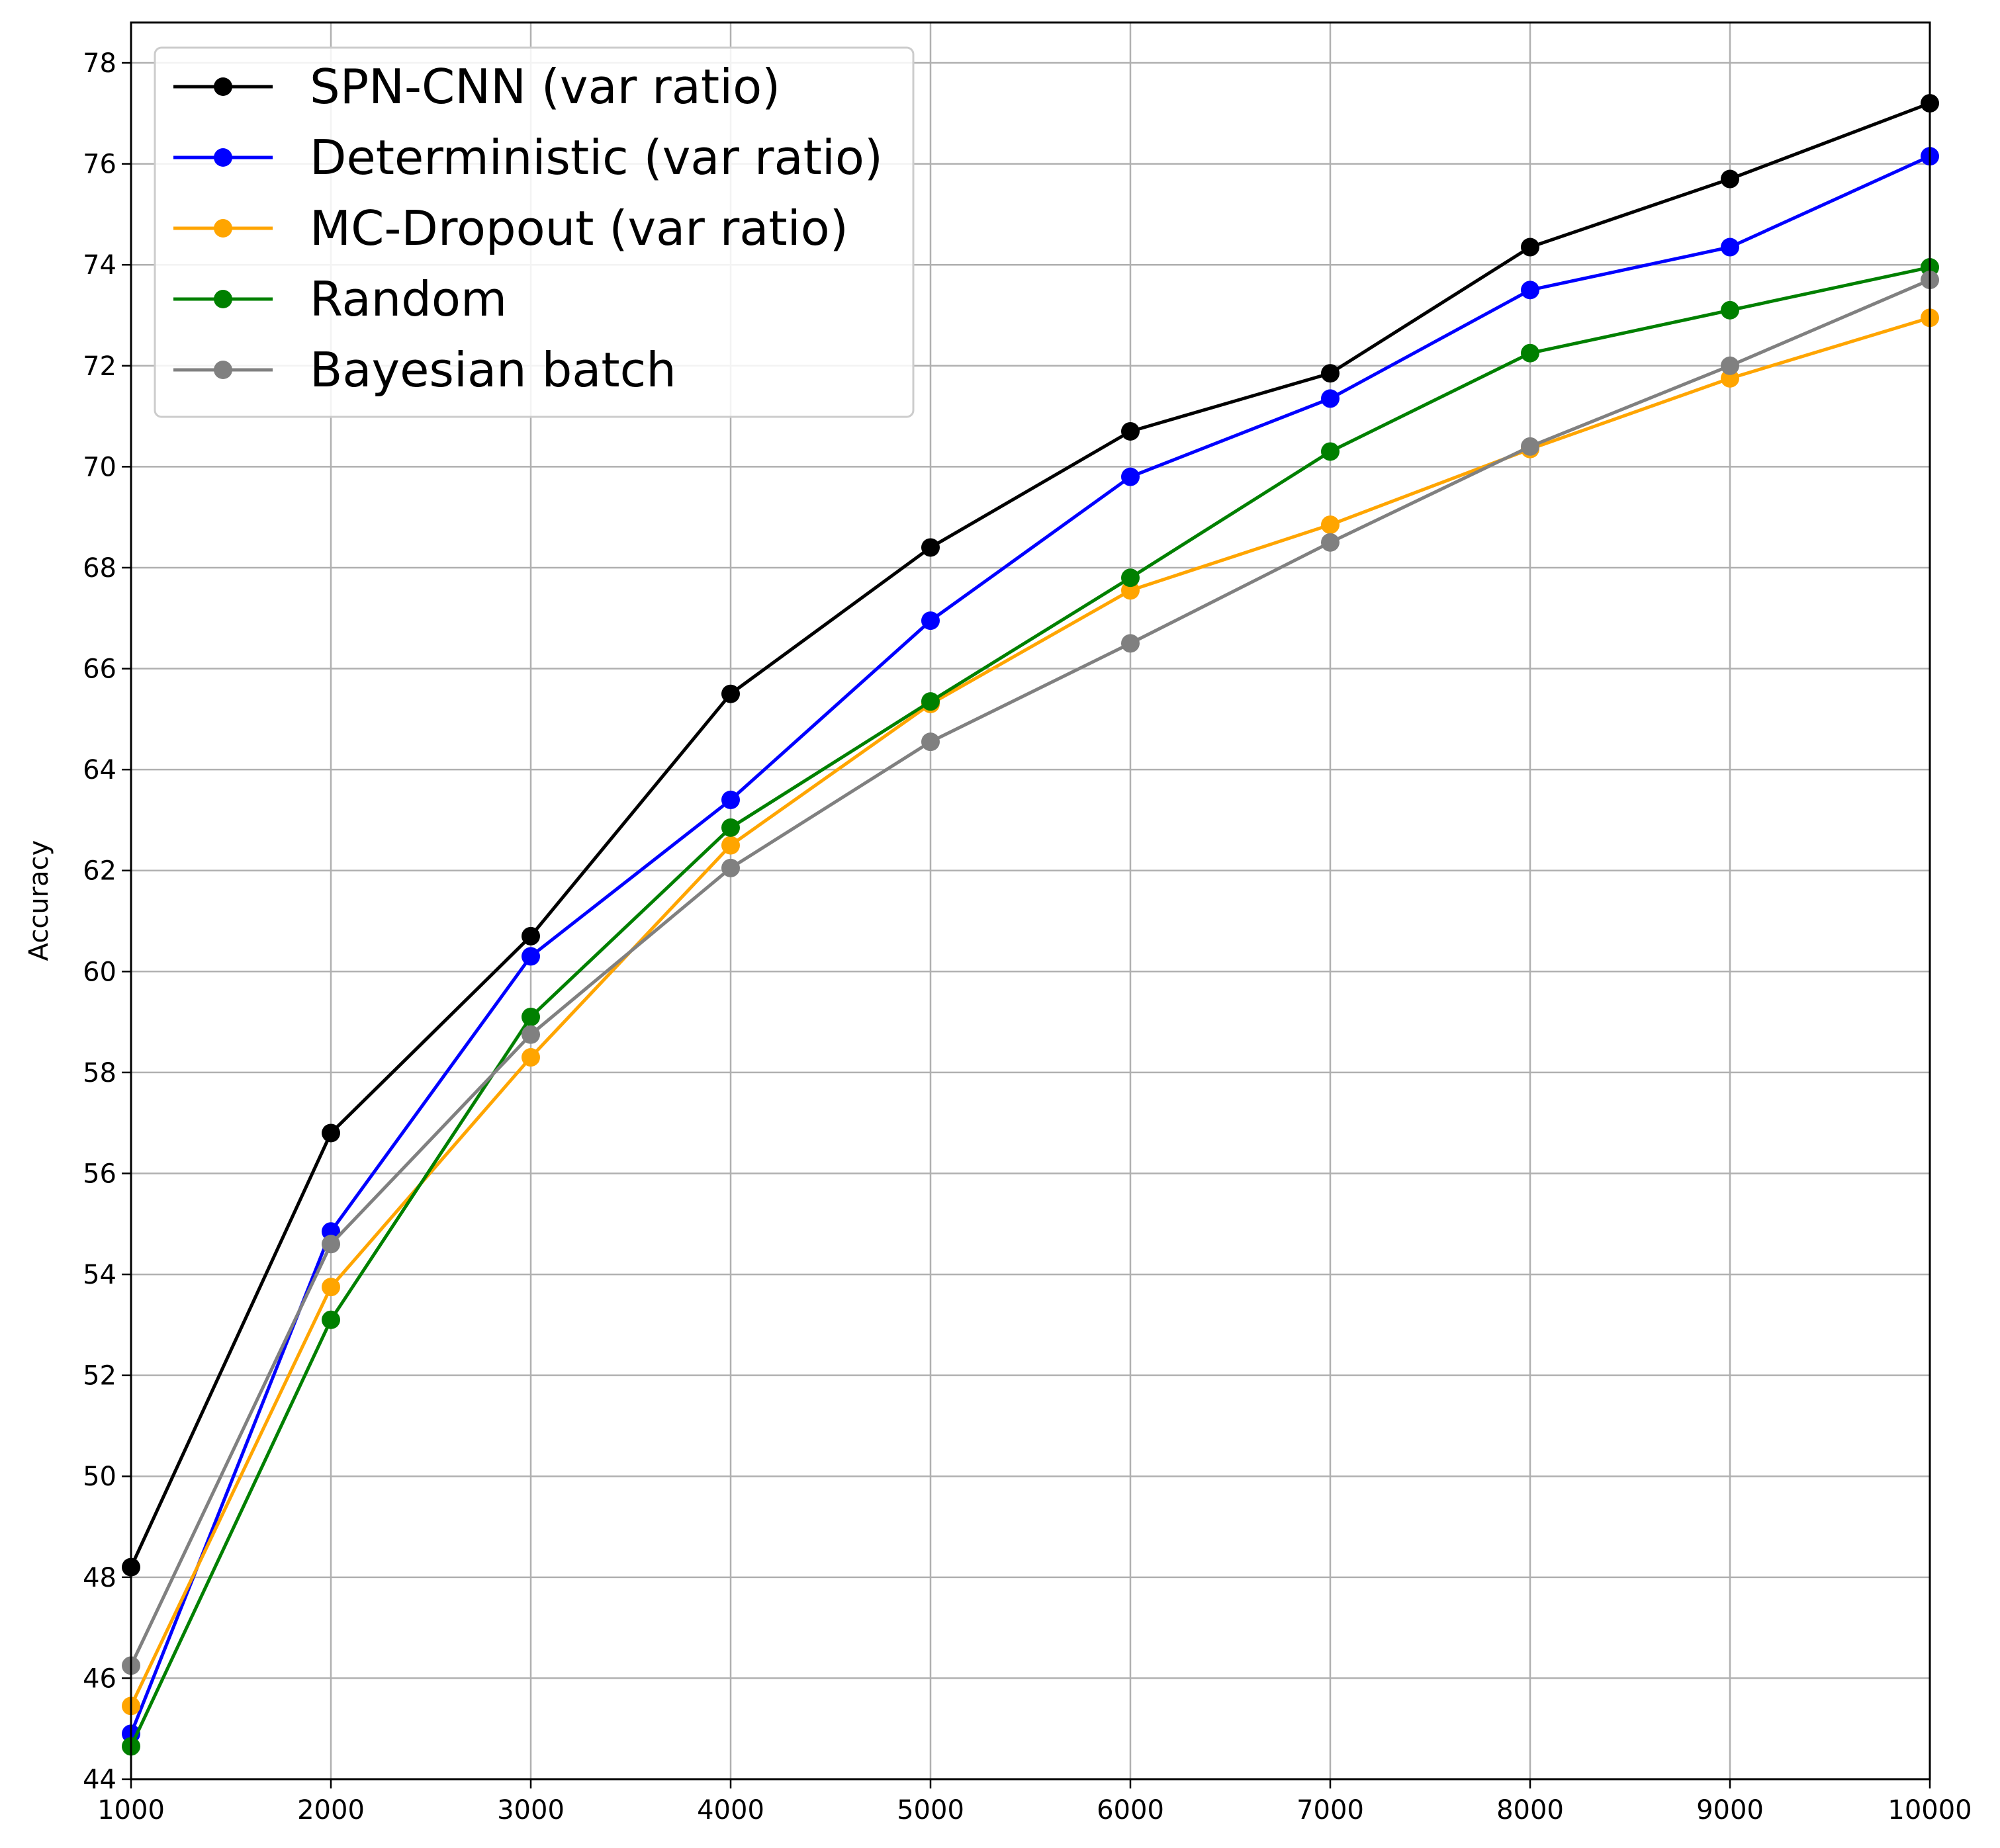  I want to click on y-tick-label: 56, so click(99, 1174).